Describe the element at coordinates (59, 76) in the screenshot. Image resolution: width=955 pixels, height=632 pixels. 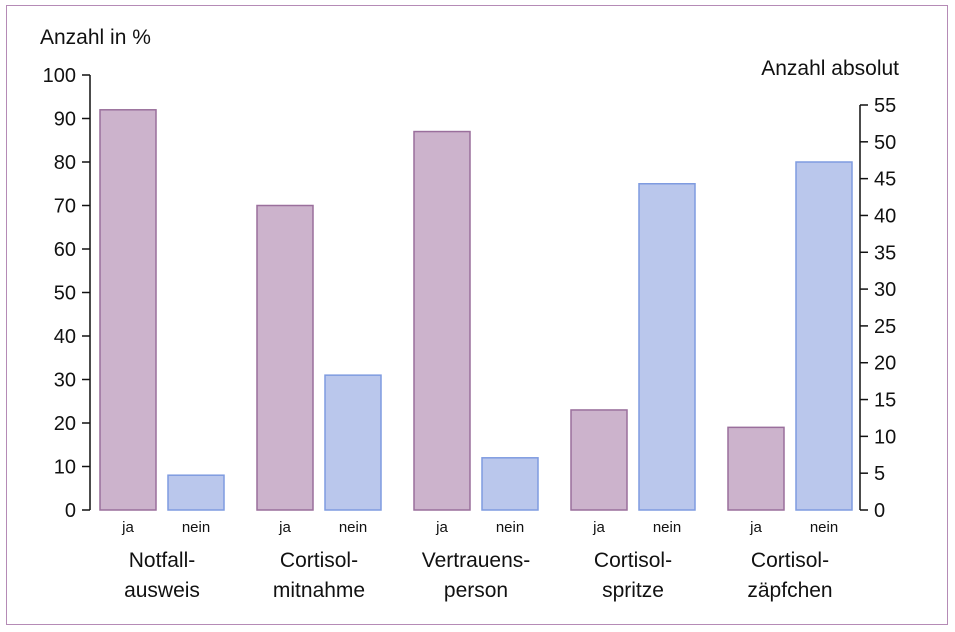
I see `left-tick-label: 100` at that location.